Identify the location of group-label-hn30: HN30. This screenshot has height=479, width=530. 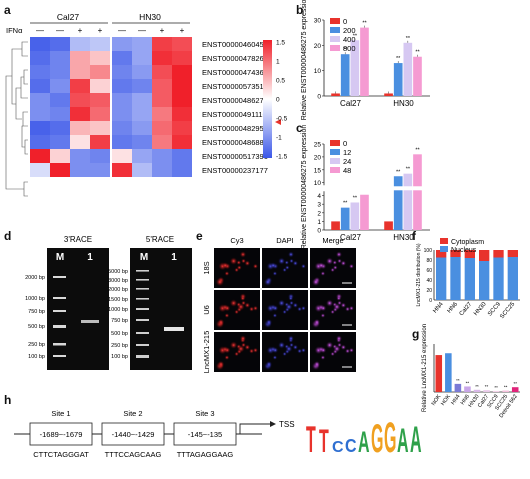
(150, 17).